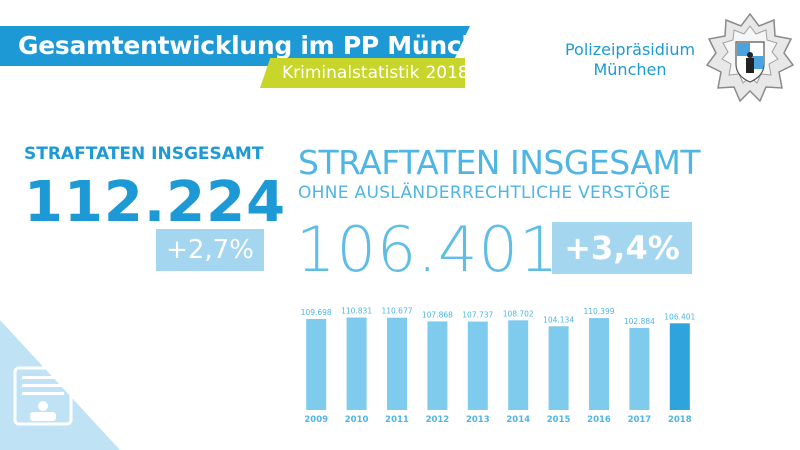  Describe the element at coordinates (640, 420) in the screenshot. I see `x-tick-2017: 2017` at that location.